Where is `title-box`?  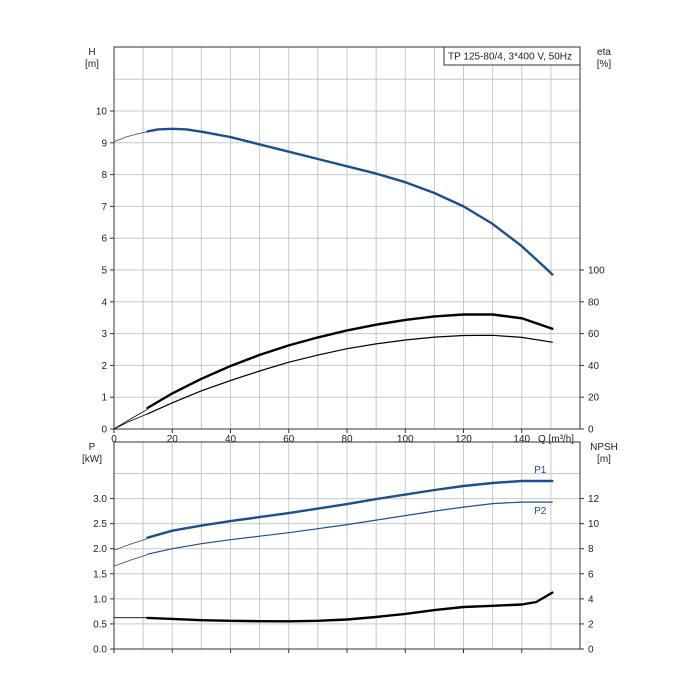 title-box is located at coordinates (512, 56).